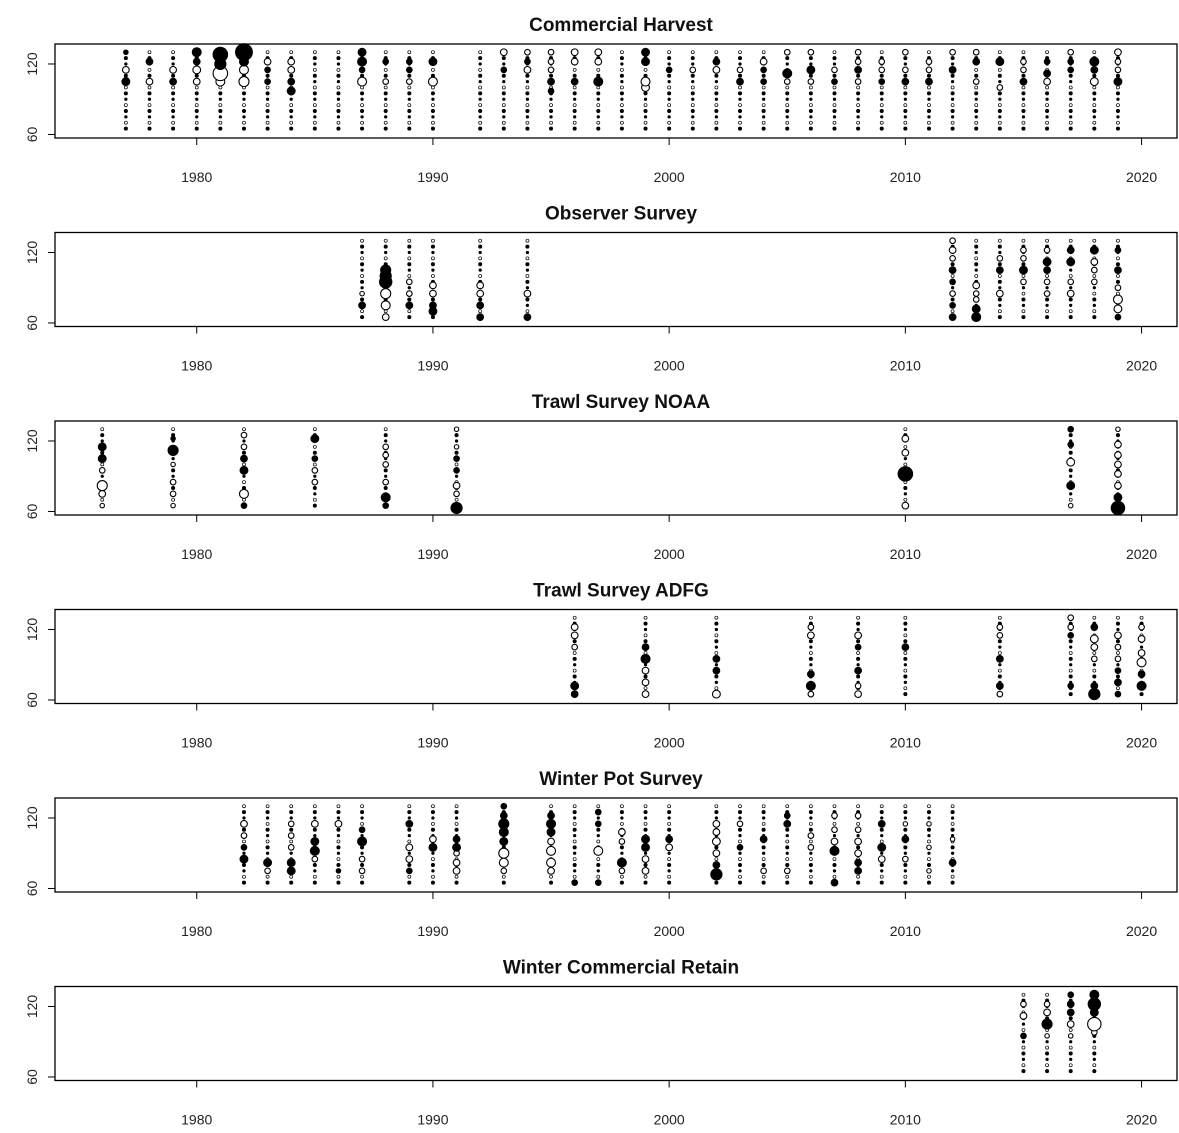 Image resolution: width=1179 pixels, height=1133 pixels. I want to click on panel-title: Winter Commercial Retain, so click(621, 968).